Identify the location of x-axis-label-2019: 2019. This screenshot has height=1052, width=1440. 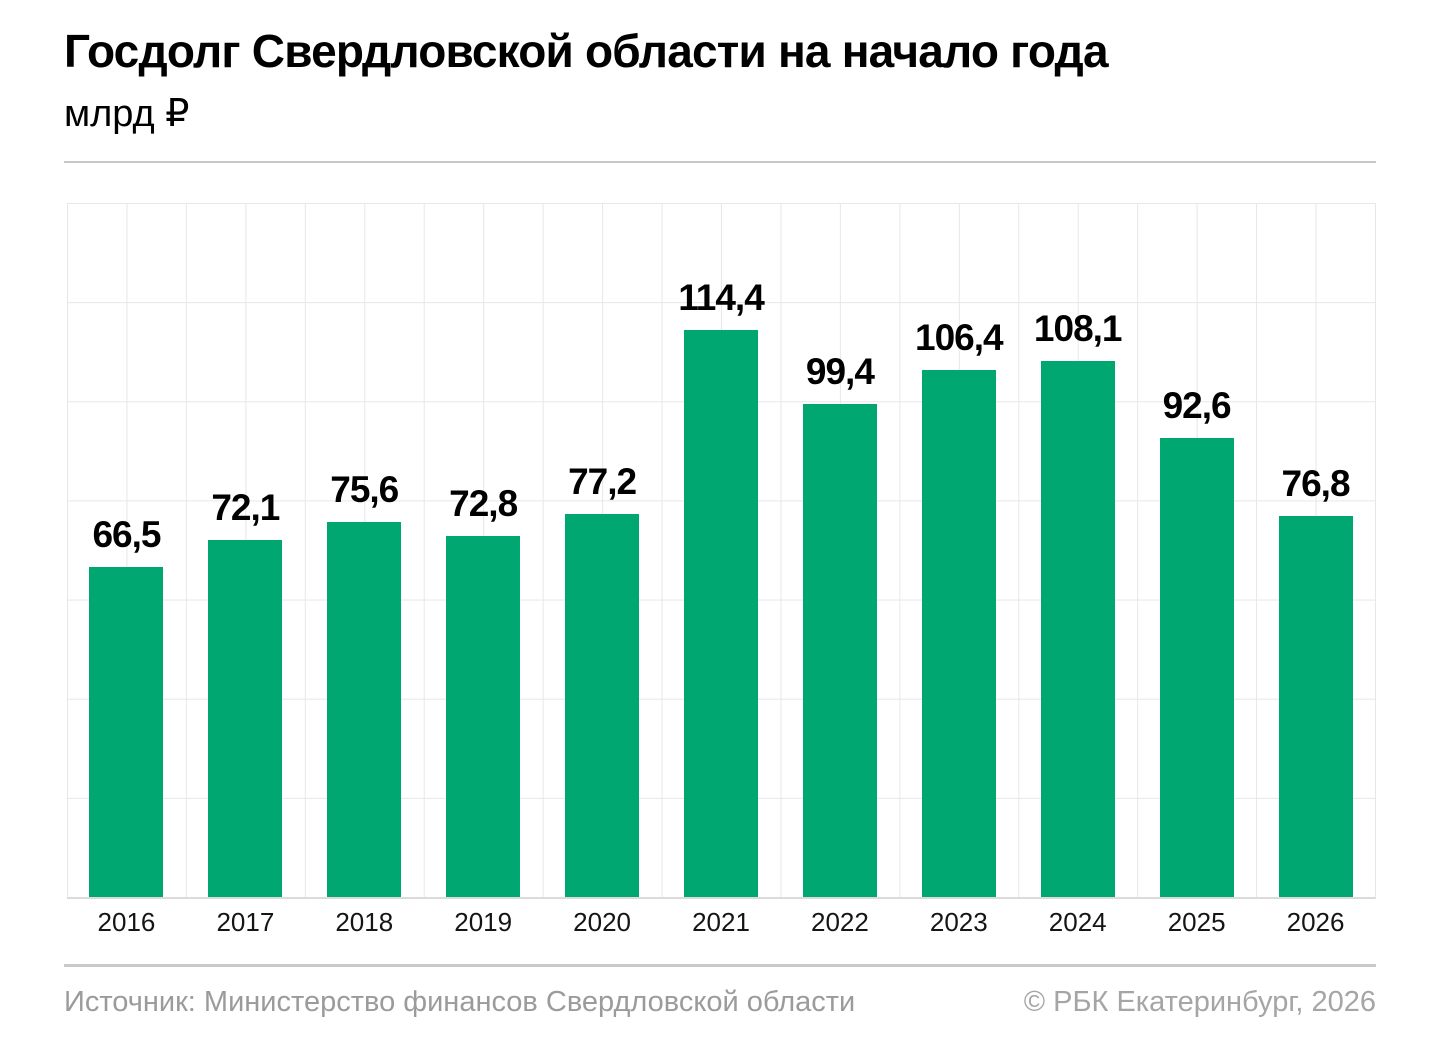
(483, 922).